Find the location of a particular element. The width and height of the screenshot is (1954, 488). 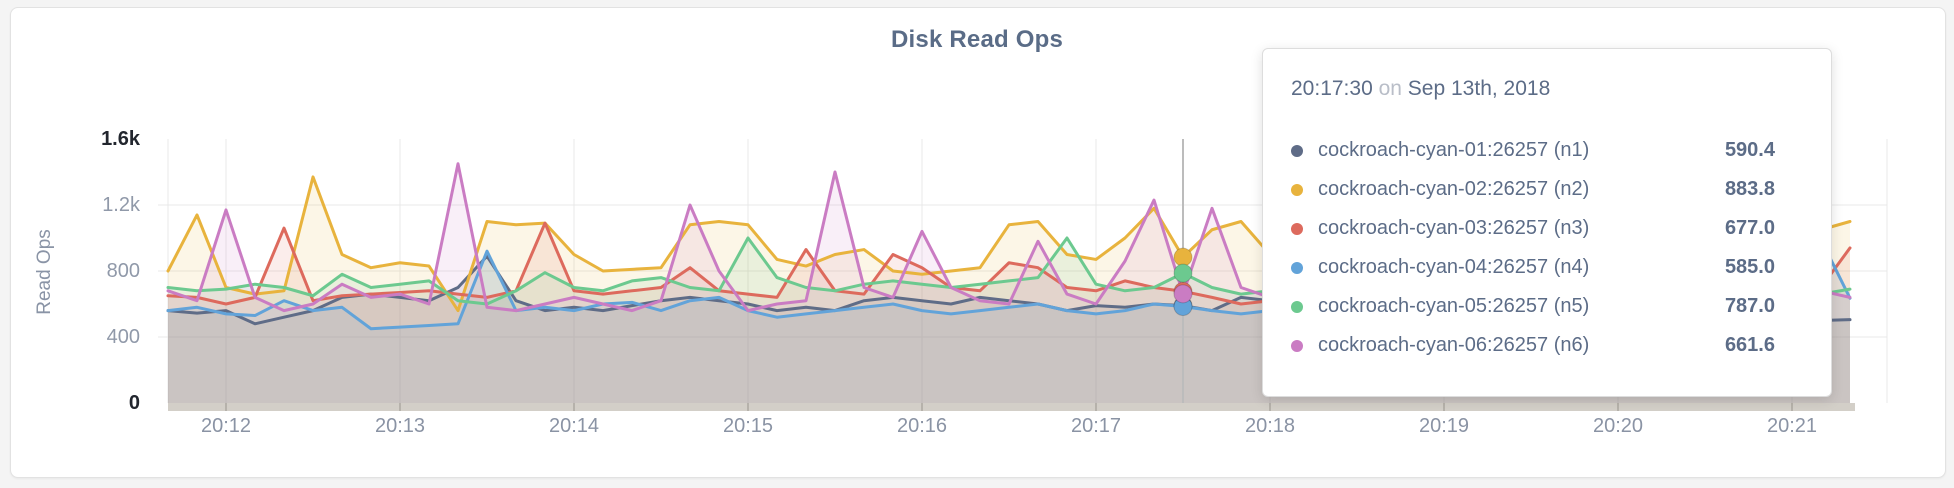

y-tick-label: 400 is located at coordinates (123, 337).